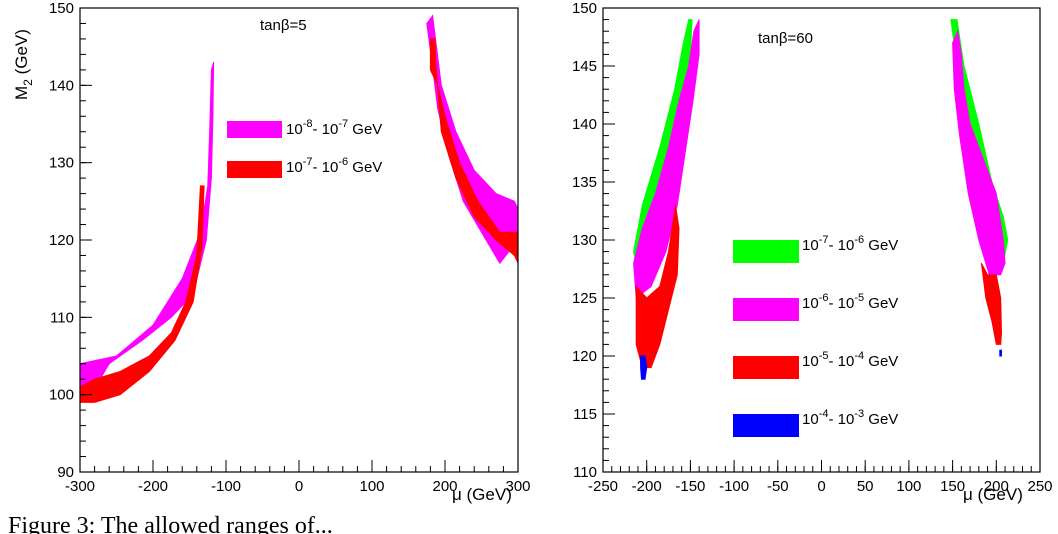 Image resolution: width=1058 pixels, height=534 pixels. What do you see at coordinates (850, 360) in the screenshot?
I see `right-legend-label-2: 10-5- 10-4 GeV` at bounding box center [850, 360].